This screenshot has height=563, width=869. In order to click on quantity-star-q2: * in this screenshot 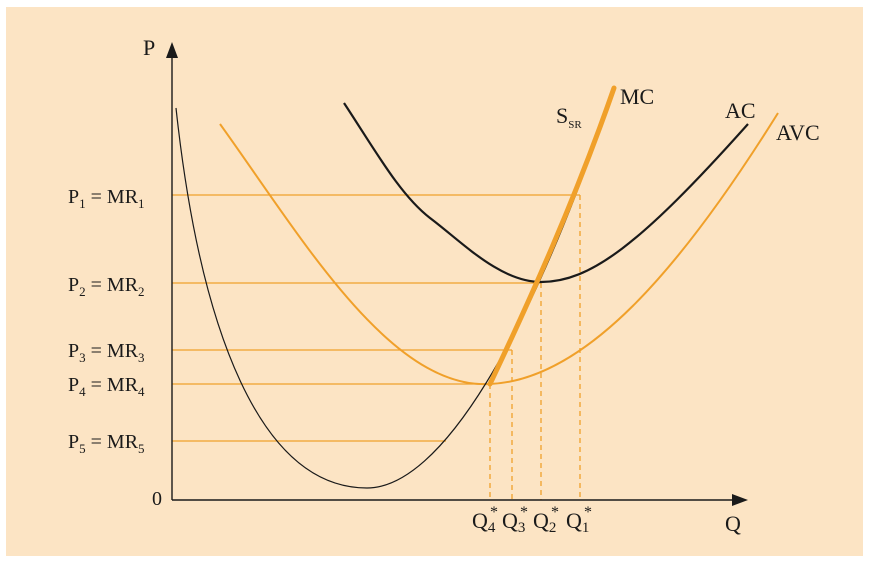, I will do `click(555, 512)`.